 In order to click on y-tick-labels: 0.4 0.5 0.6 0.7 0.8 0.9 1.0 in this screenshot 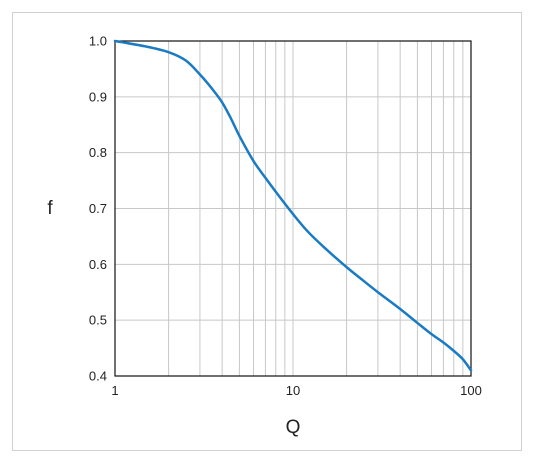, I will do `click(98, 209)`.